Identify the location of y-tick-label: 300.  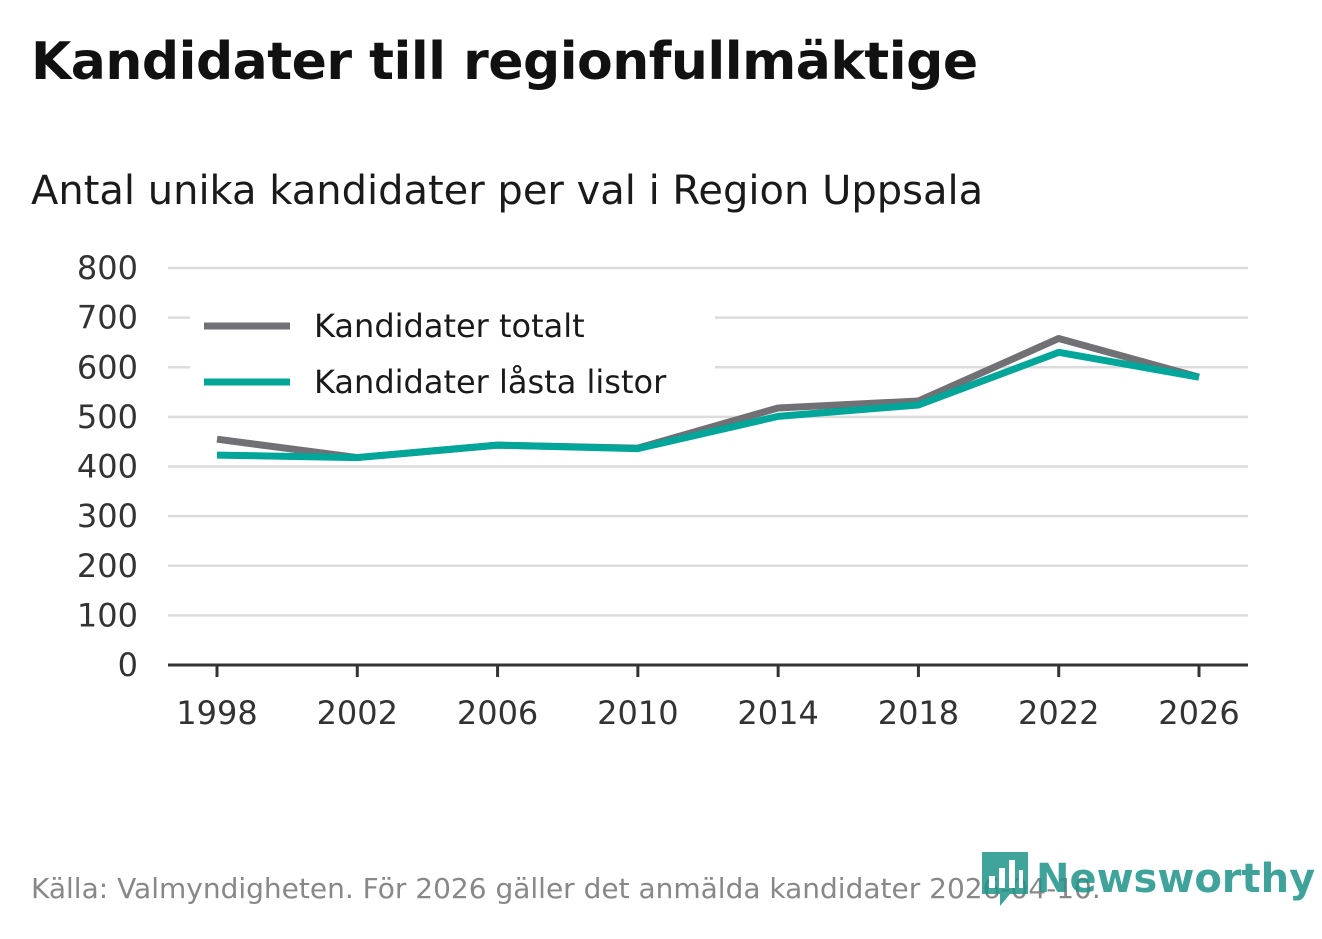
(107, 516).